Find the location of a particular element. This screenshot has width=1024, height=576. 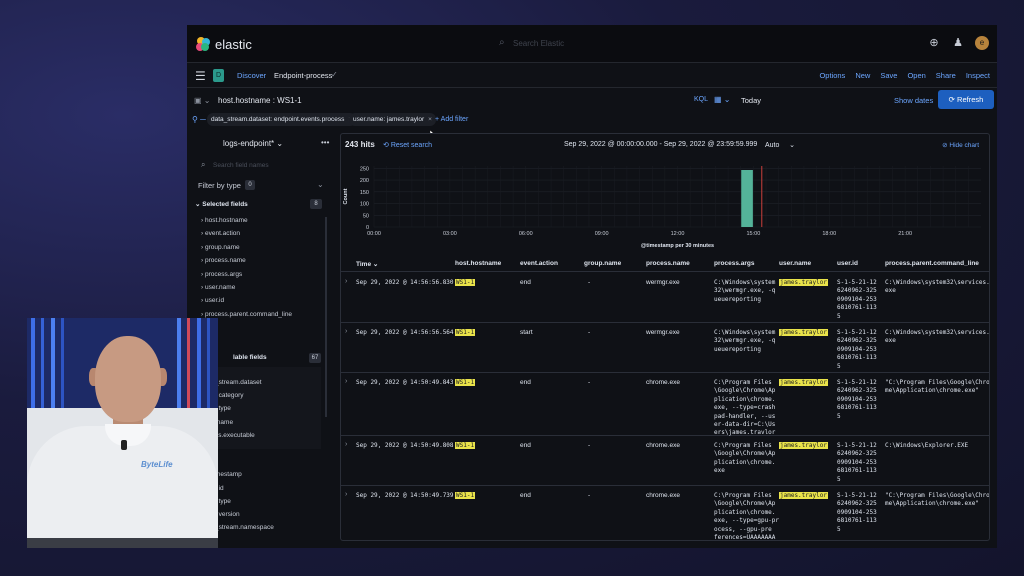

highlighted-match: WS1-1 is located at coordinates (465, 382).